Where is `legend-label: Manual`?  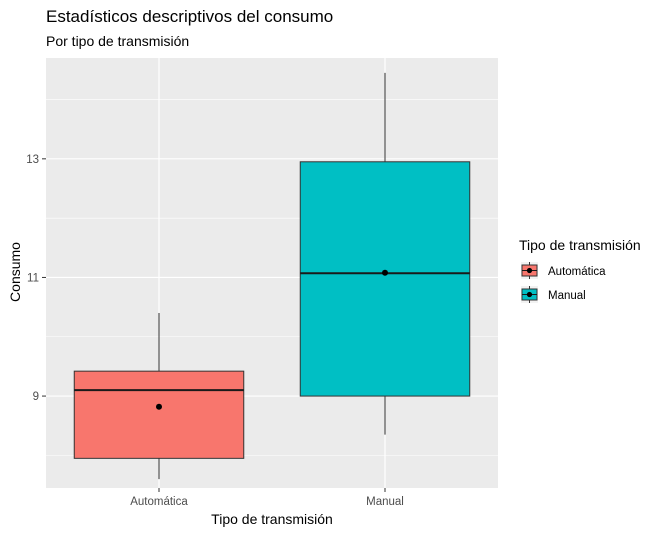
legend-label: Manual is located at coordinates (567, 296).